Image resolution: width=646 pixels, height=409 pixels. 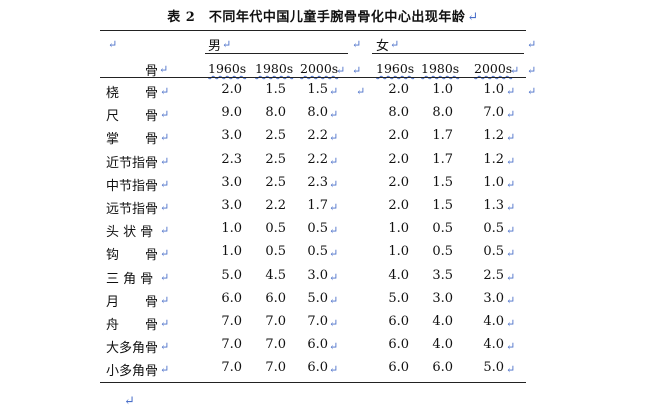 I want to click on bone-name: 尺 骨, so click(x=132, y=116).